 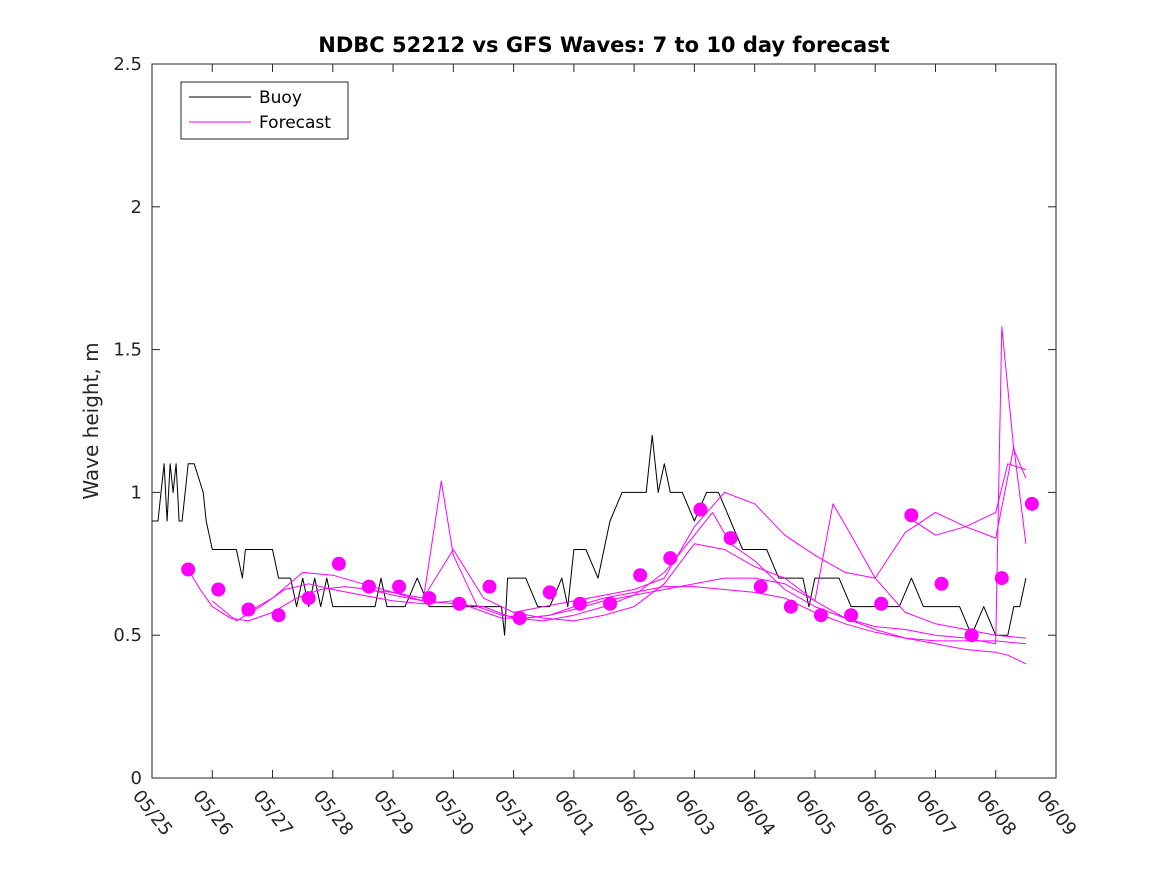 What do you see at coordinates (127, 64) in the screenshot?
I see `y-tick-label: 2.5` at bounding box center [127, 64].